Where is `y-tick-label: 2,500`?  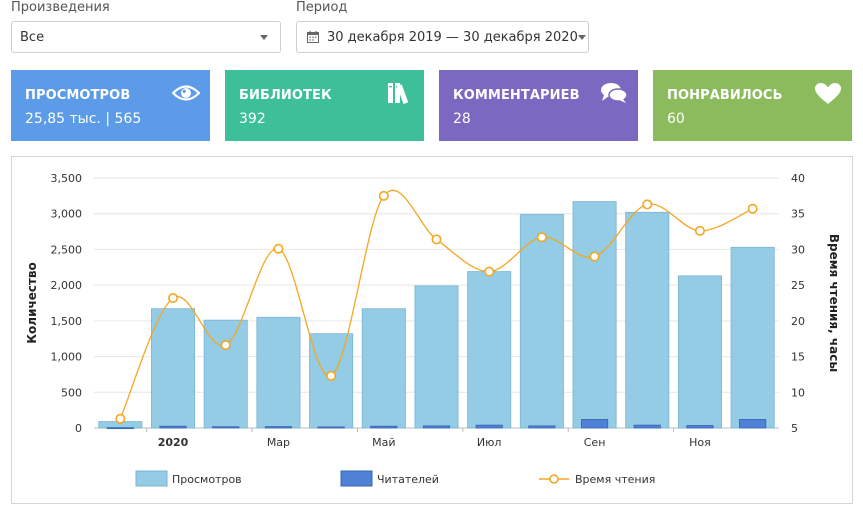 y-tick-label: 2,500 is located at coordinates (67, 249).